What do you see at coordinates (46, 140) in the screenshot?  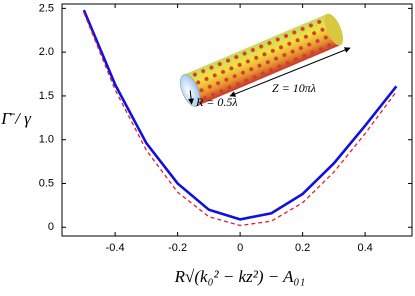 I see `y-tick-label: 1.0` at bounding box center [46, 140].